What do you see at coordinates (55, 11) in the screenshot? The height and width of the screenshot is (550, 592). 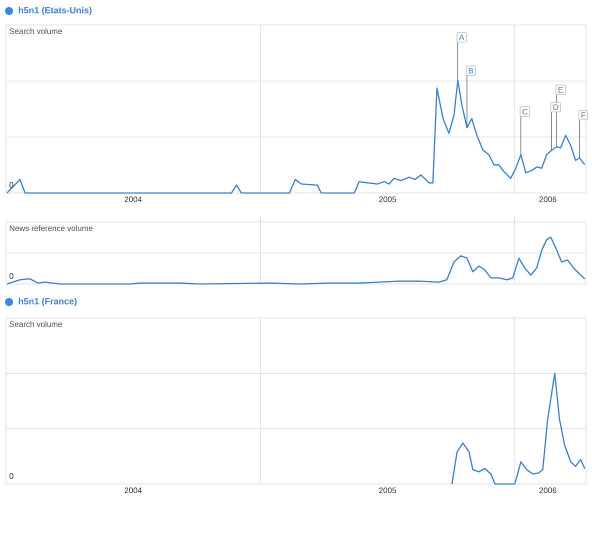 I see `chart-title: h5n1 (Etats-Unis)` at bounding box center [55, 11].